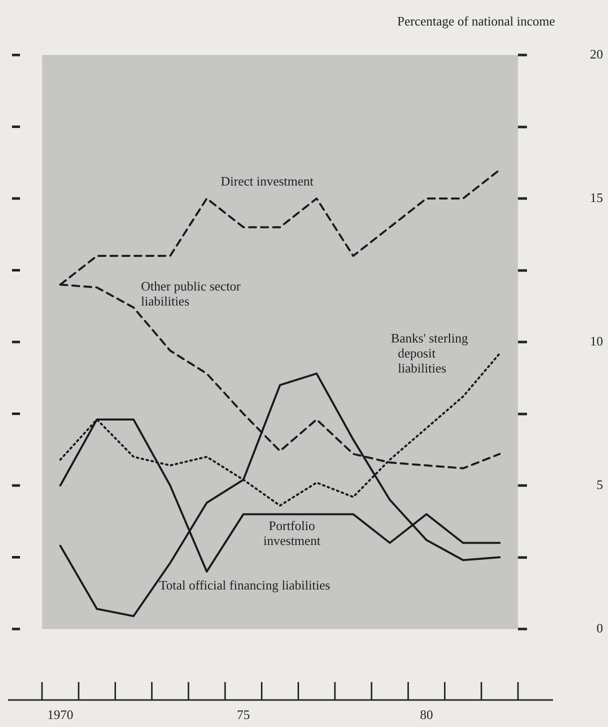 Image resolution: width=608 pixels, height=727 pixels. Describe the element at coordinates (60, 714) in the screenshot. I see `x-tick-label: 1970` at that location.